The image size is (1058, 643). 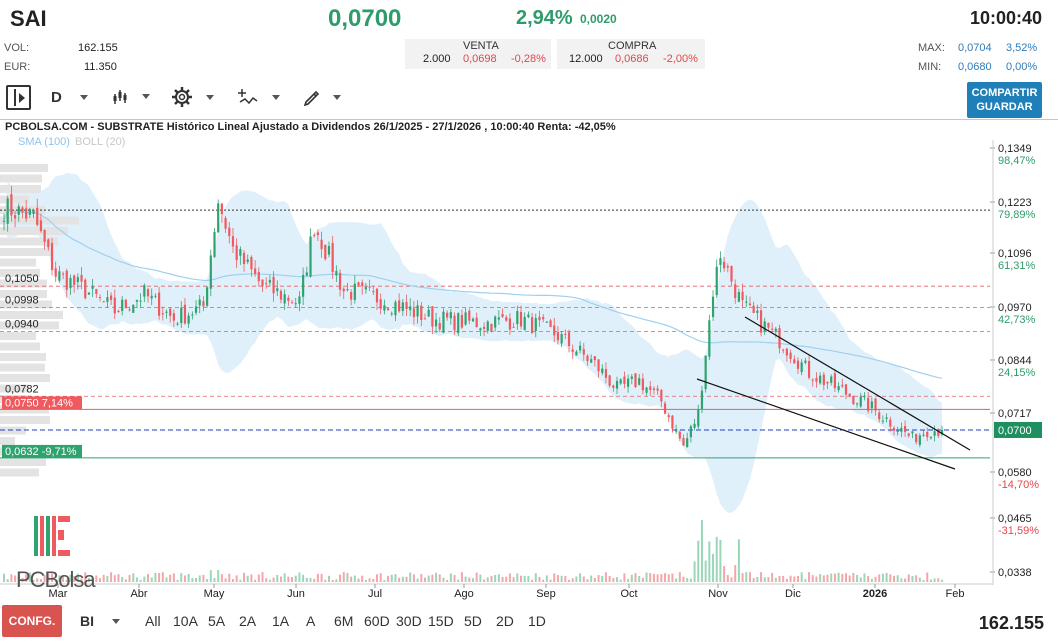 What do you see at coordinates (311, 621) in the screenshot?
I see `timeframe-a: A` at bounding box center [311, 621].